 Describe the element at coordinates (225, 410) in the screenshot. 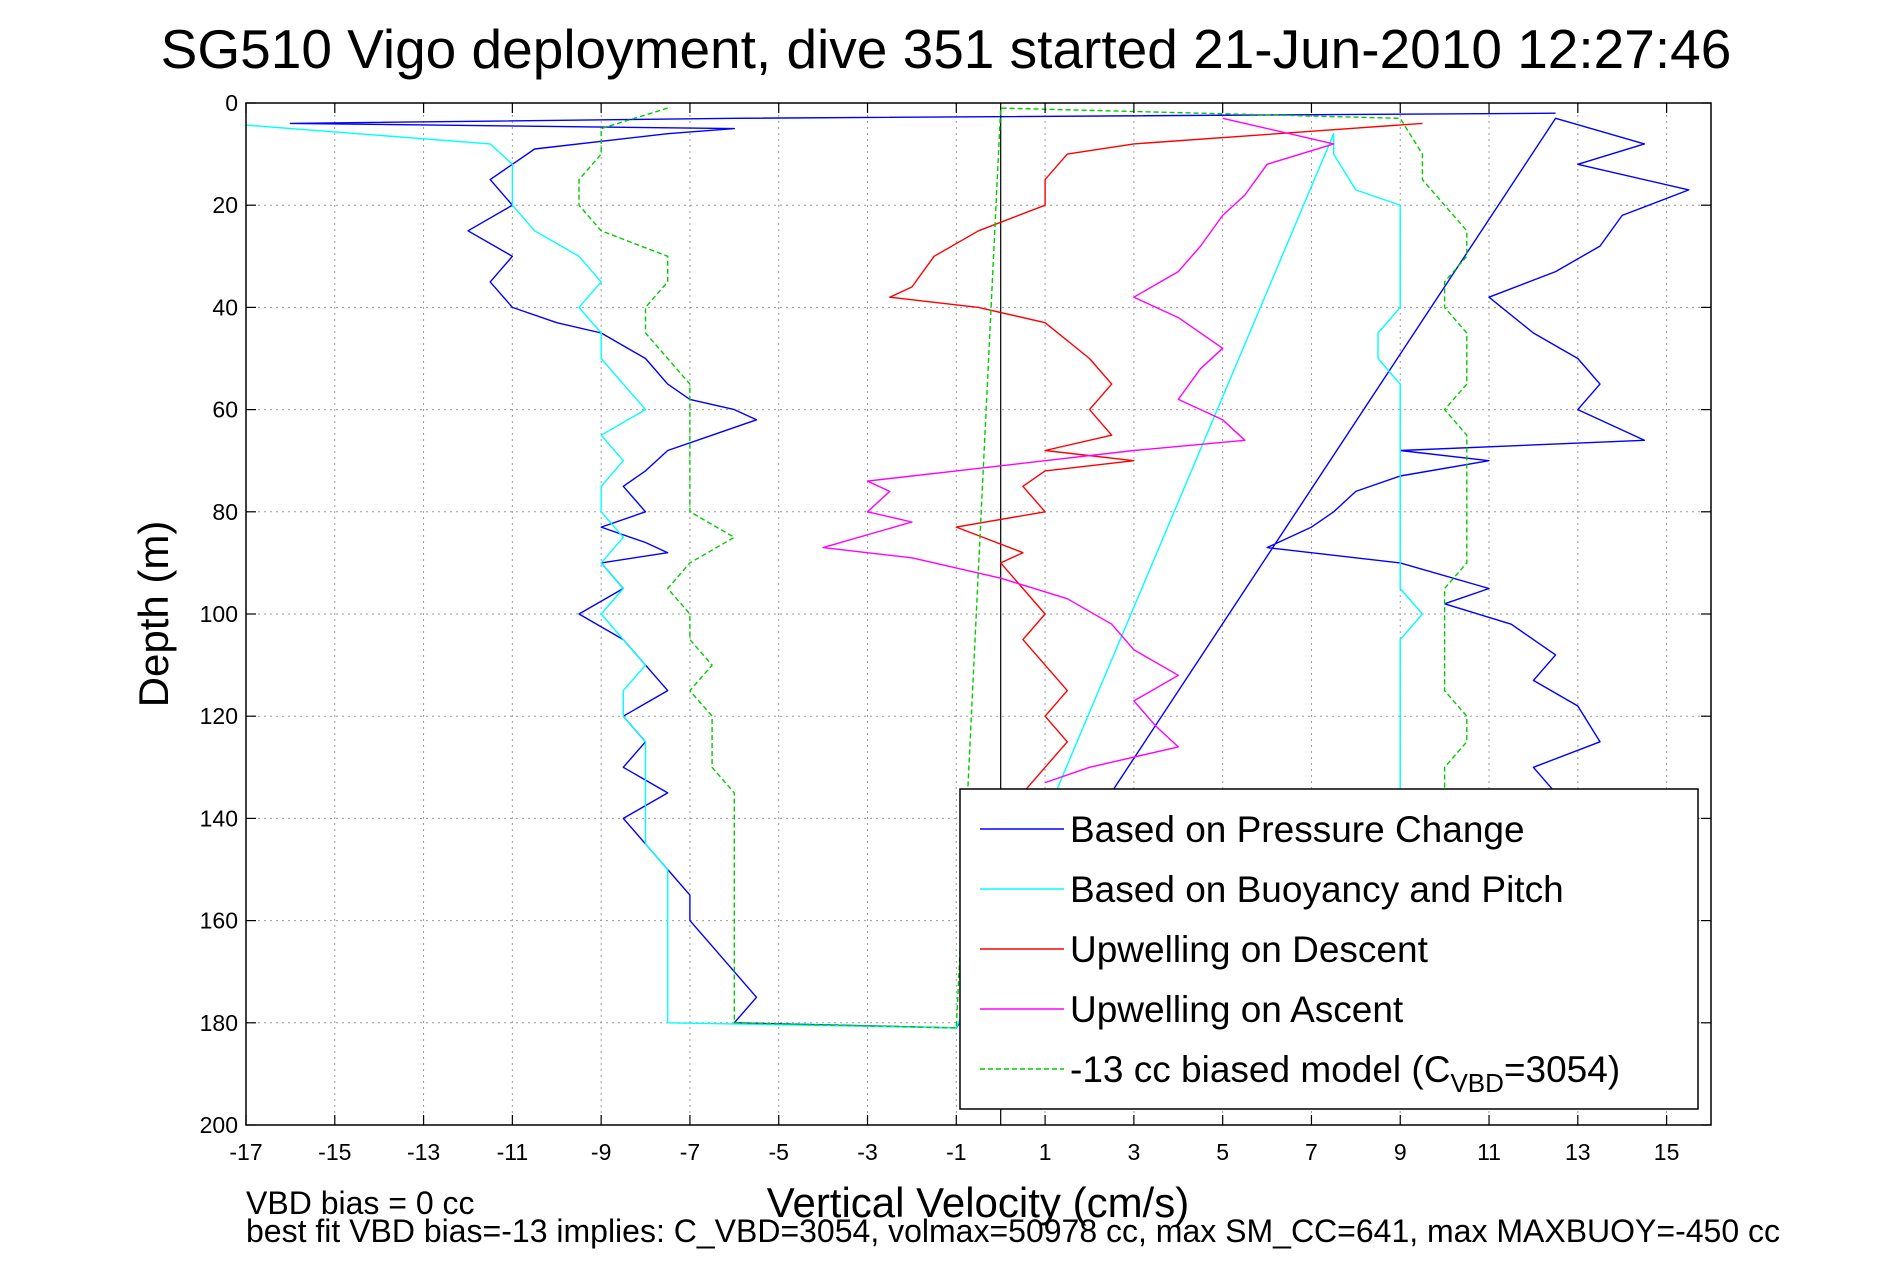

I see `y-tick-label: 60` at that location.